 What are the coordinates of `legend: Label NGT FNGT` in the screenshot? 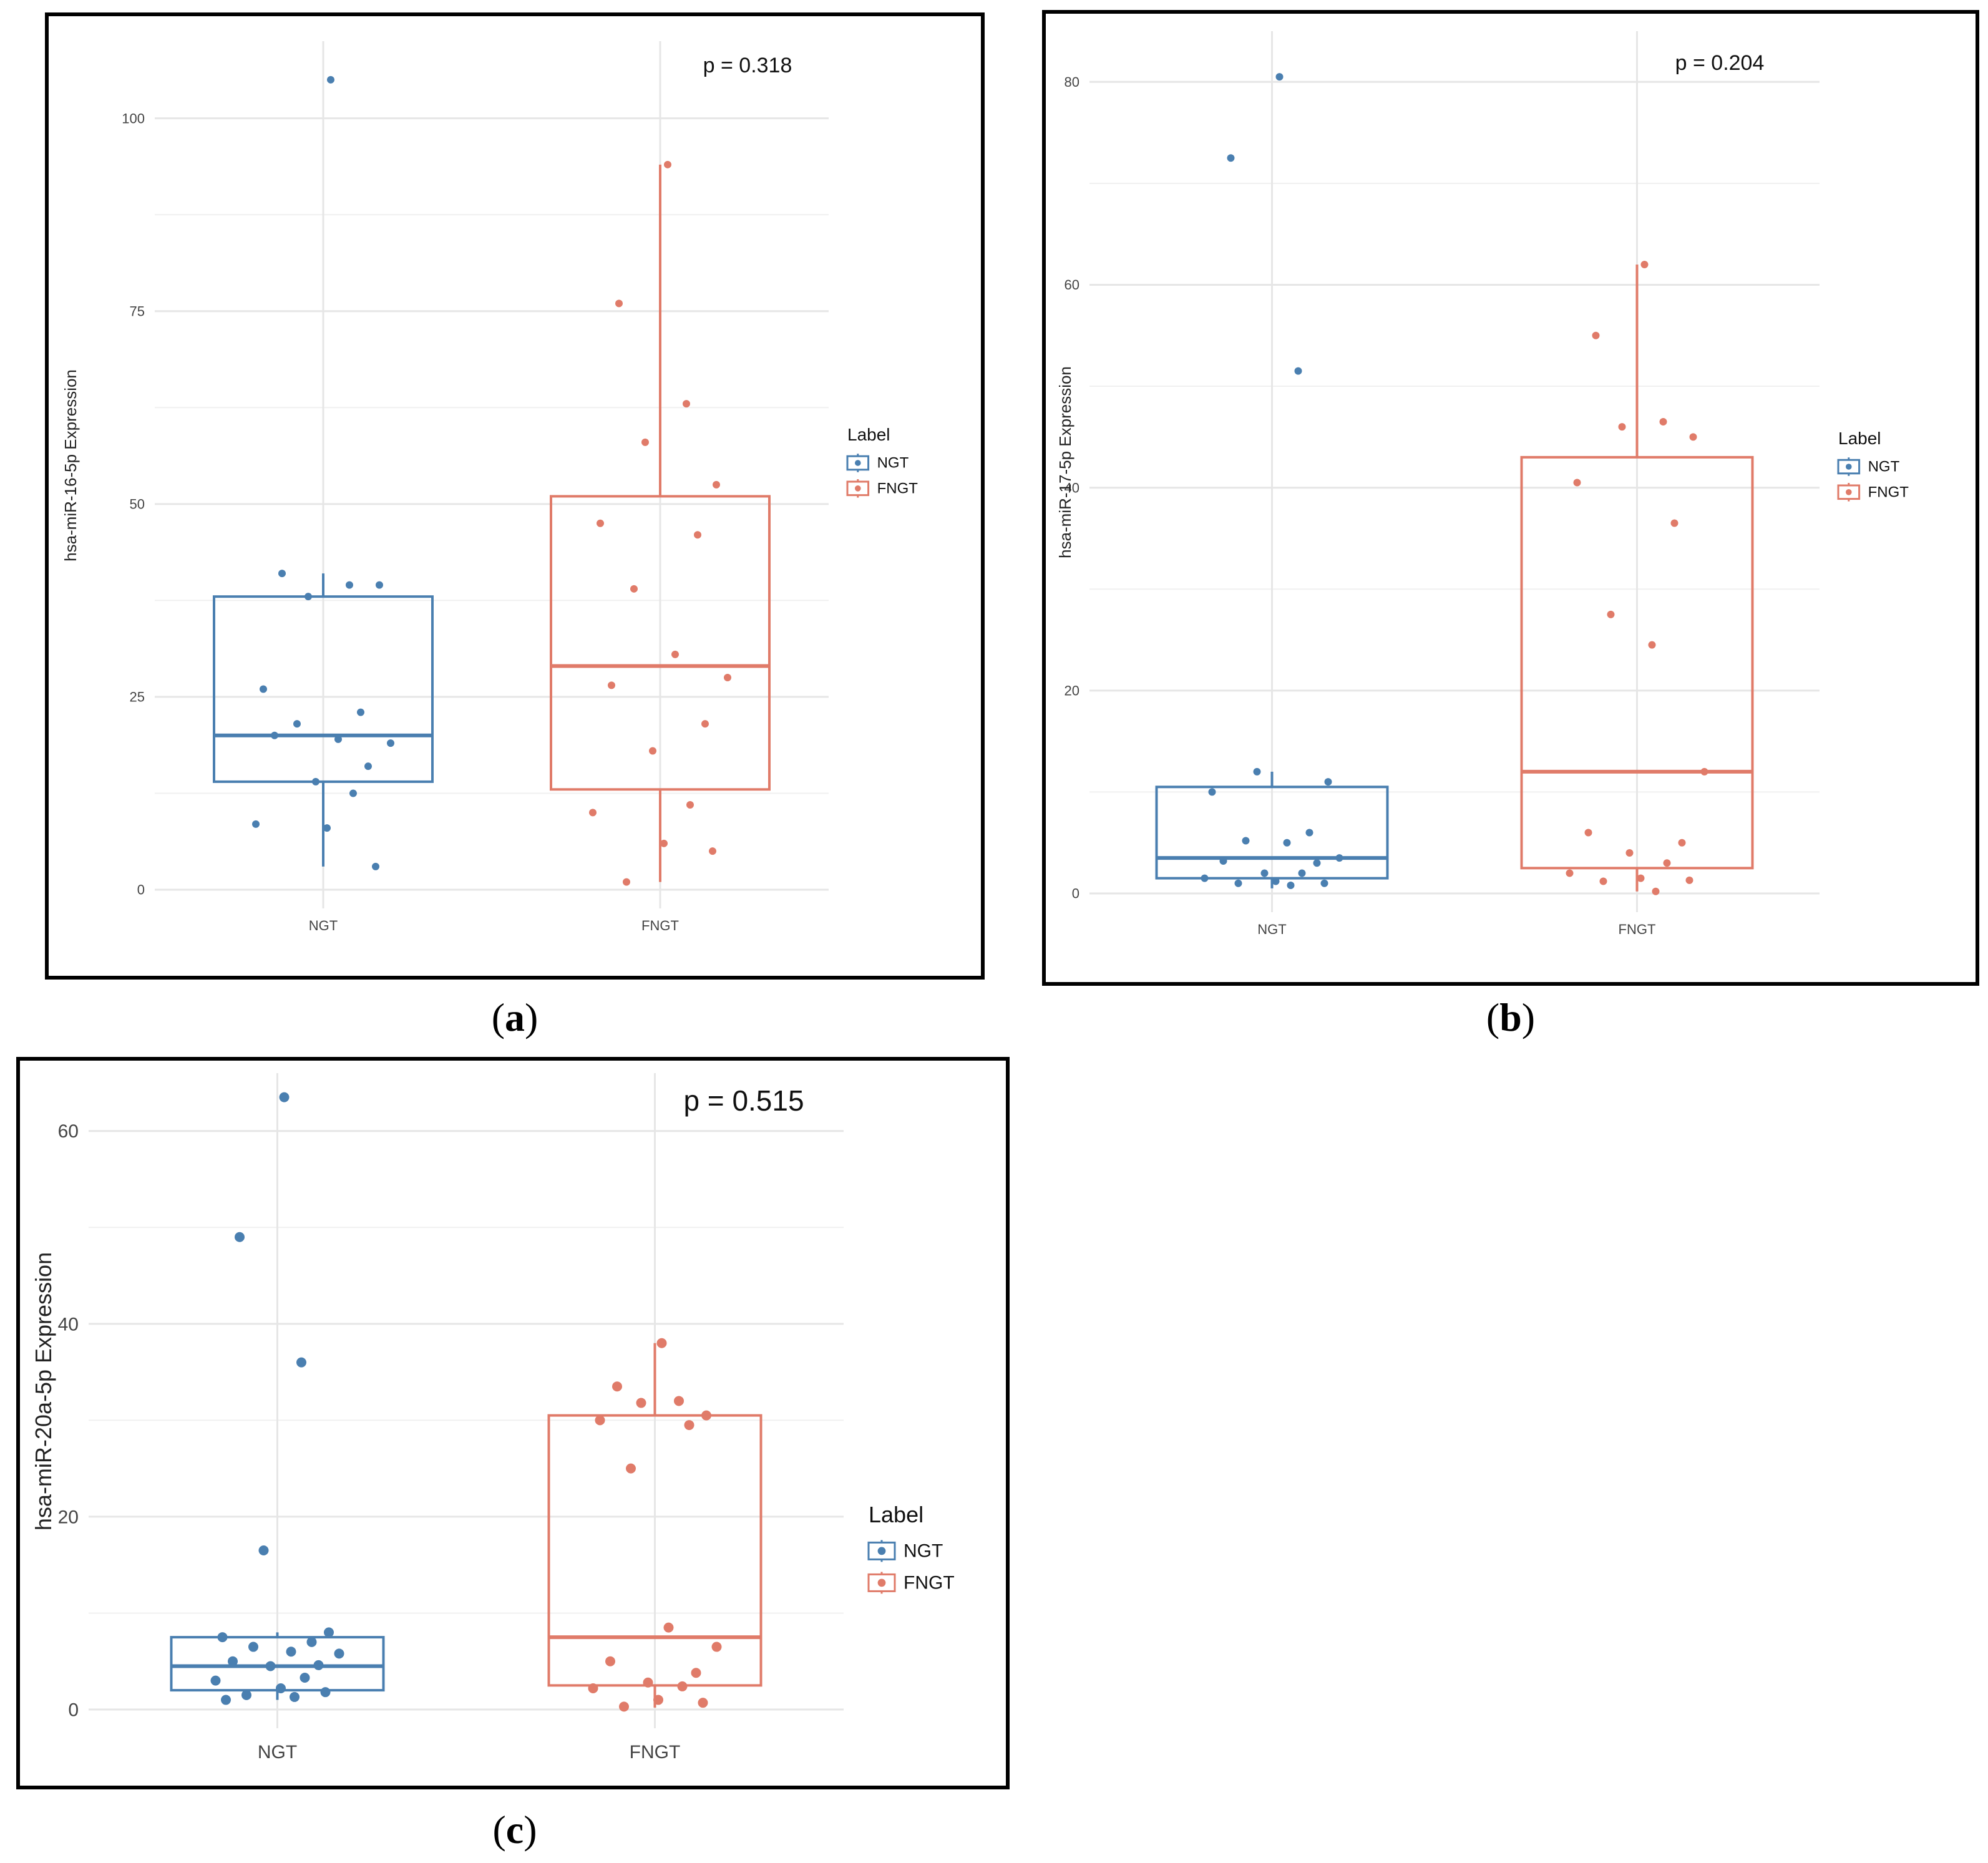 It's located at (882, 461).